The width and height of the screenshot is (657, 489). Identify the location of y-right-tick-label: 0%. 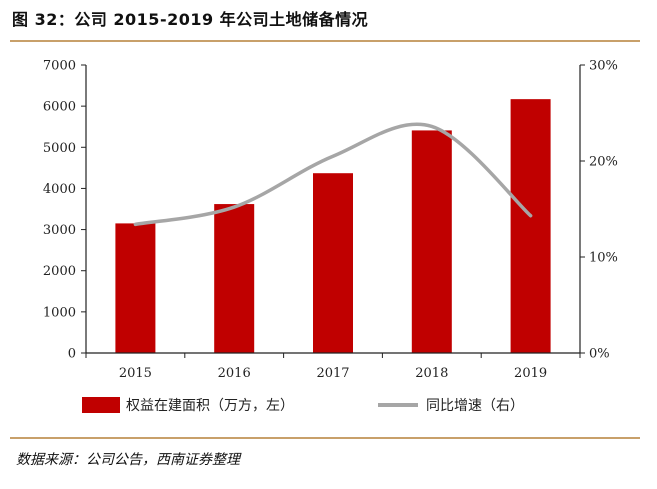
(599, 354).